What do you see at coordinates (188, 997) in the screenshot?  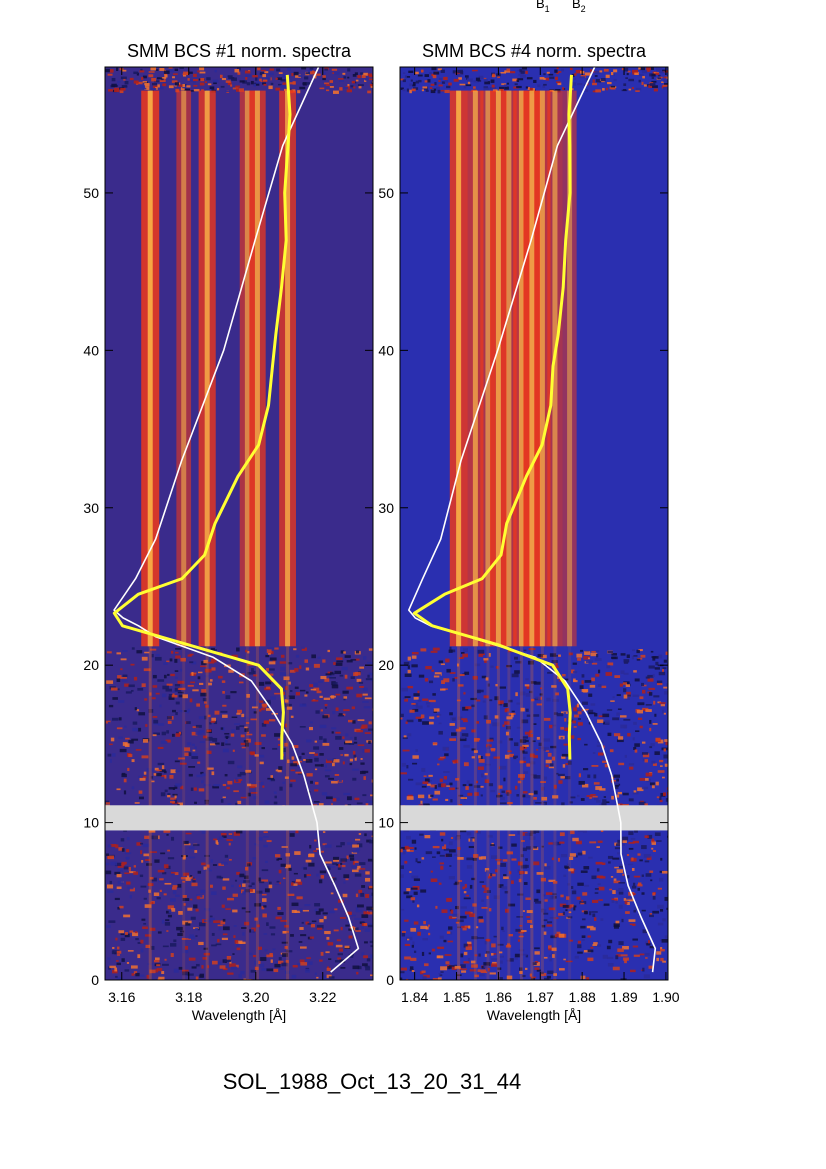 I see `x-tick-label: 3.18` at bounding box center [188, 997].